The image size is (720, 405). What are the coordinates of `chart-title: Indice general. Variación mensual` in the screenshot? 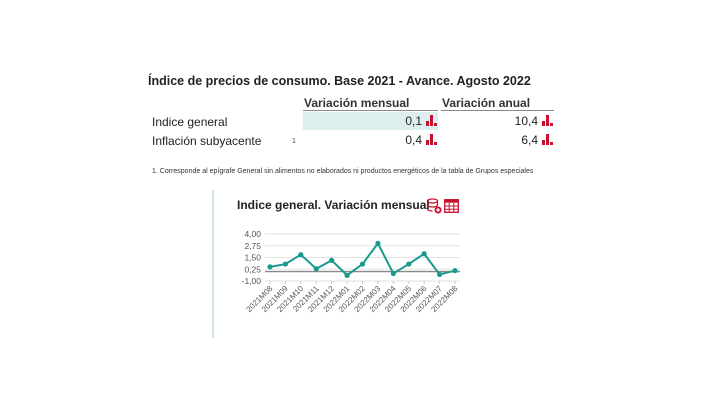 It's located at (333, 205).